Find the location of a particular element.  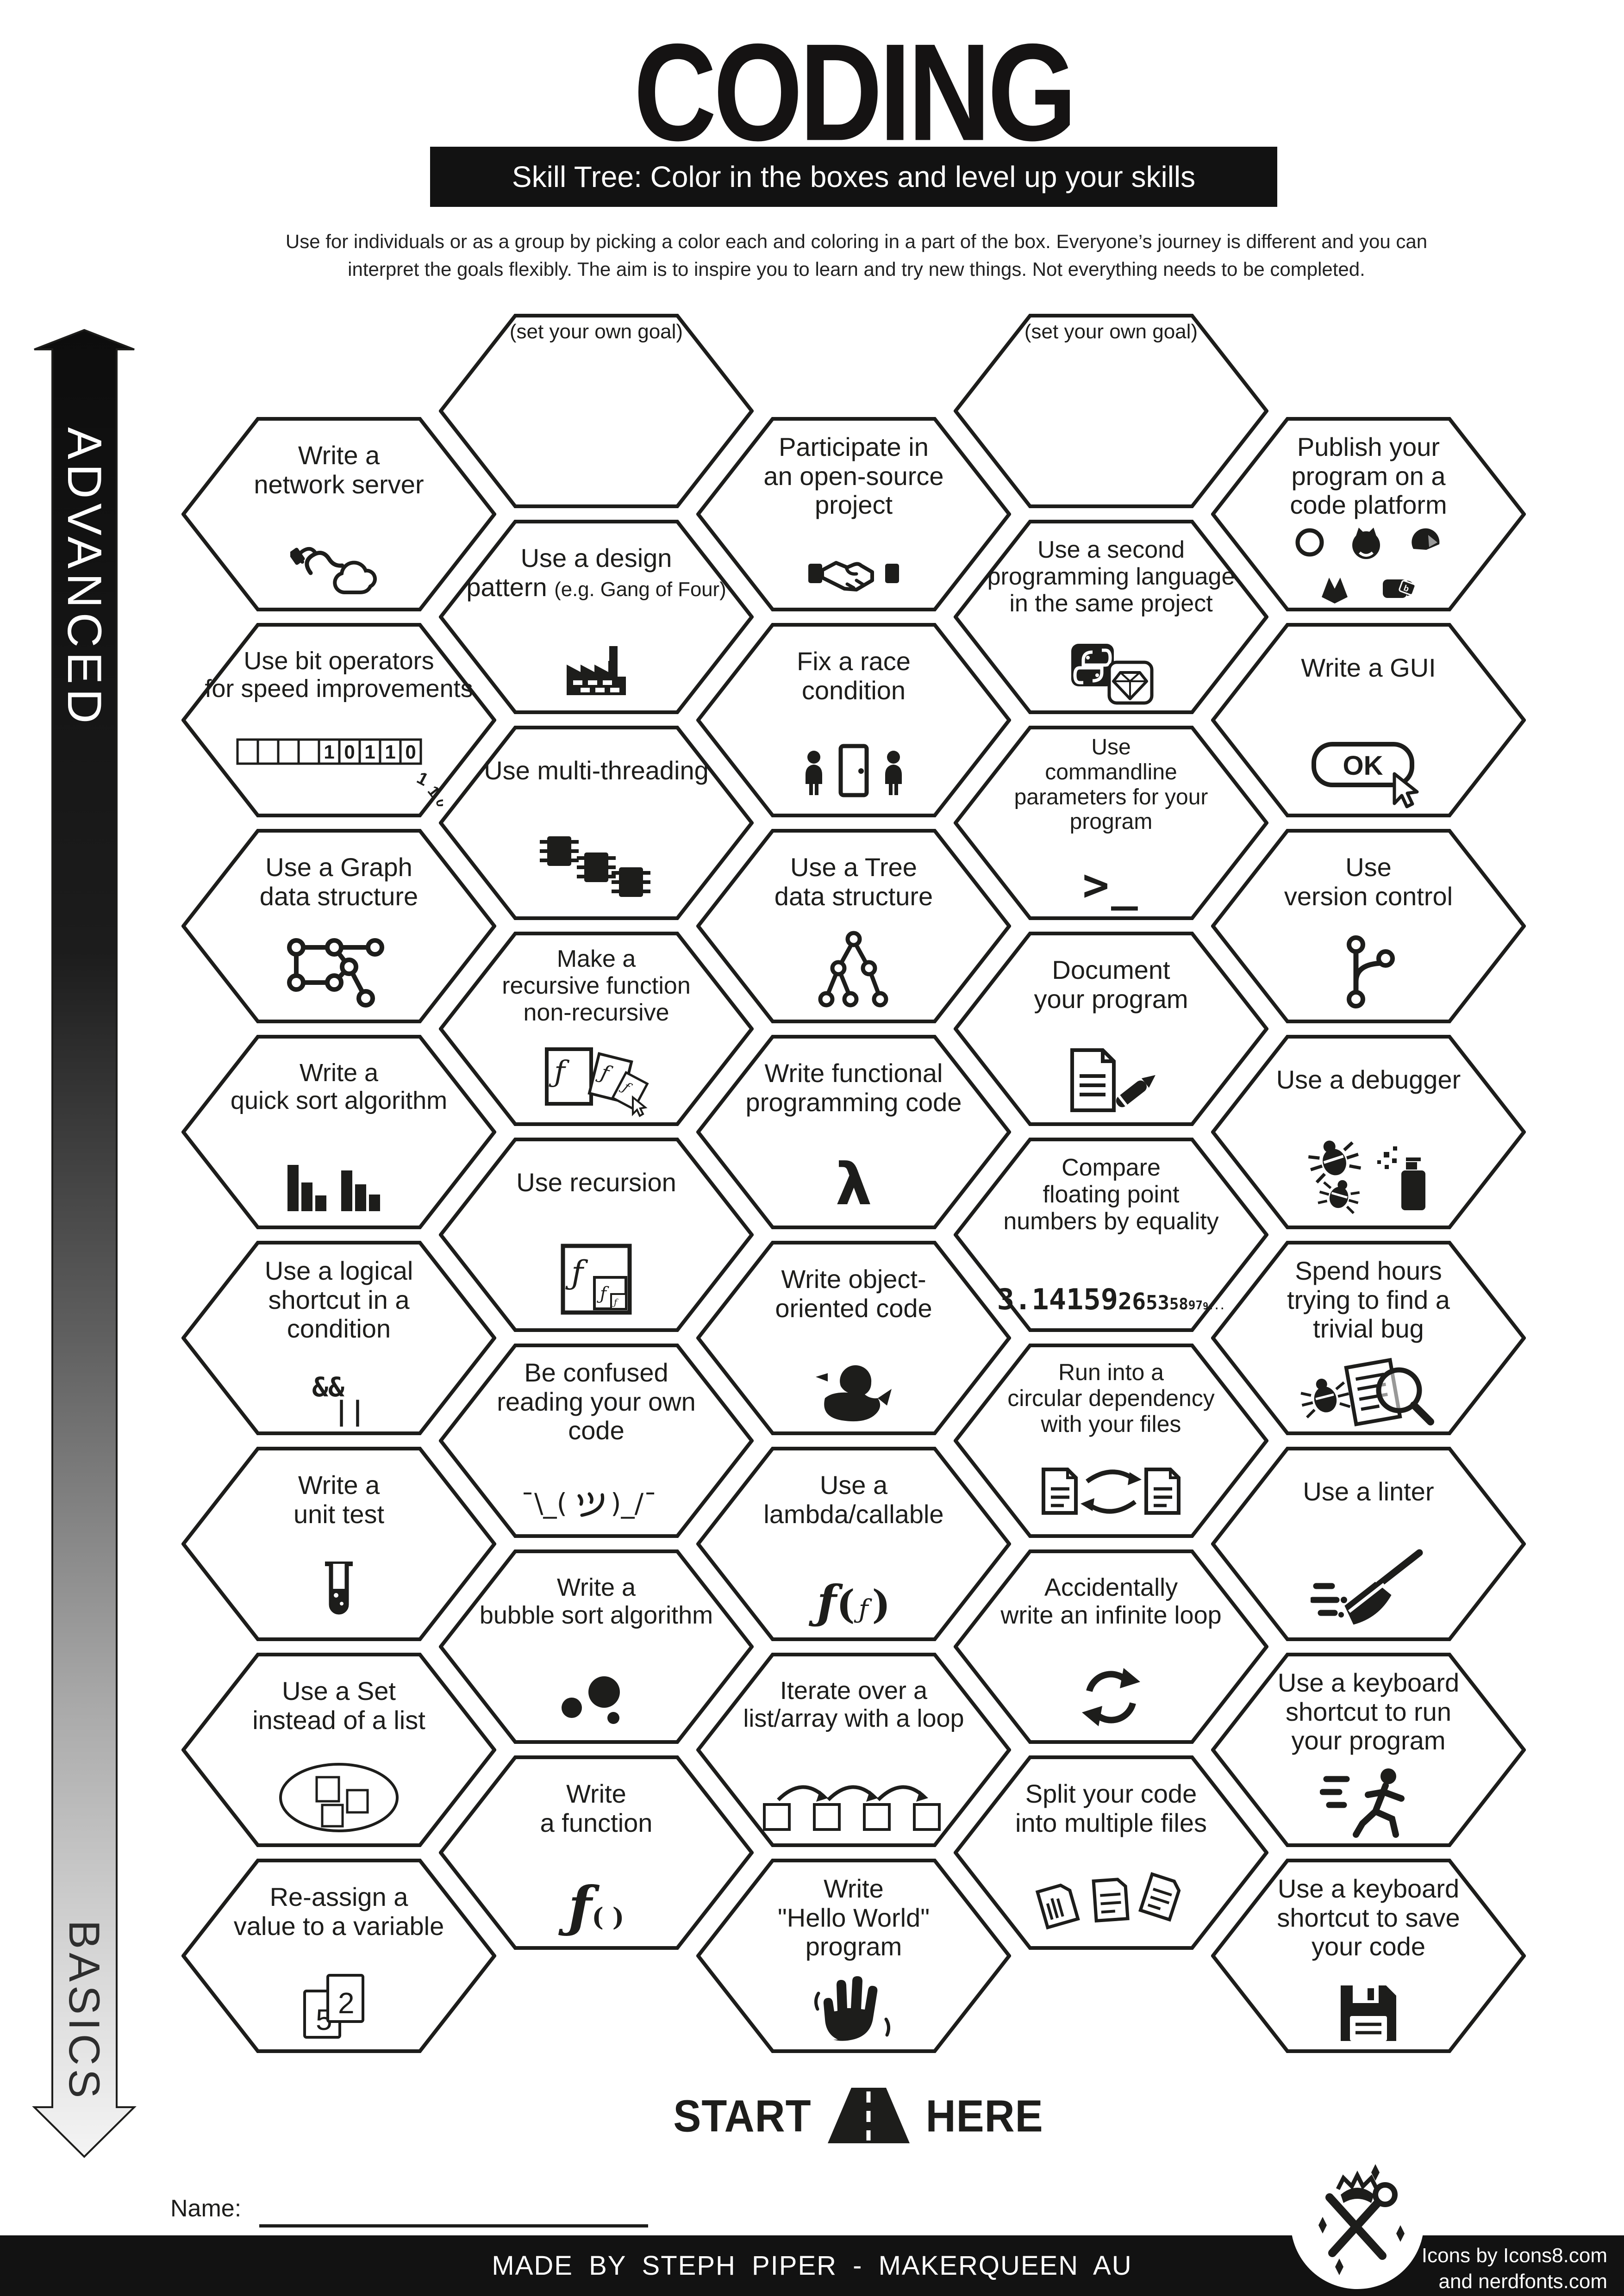

hex-label: Use a keyboard shortcut to save your code is located at coordinates (1368, 1917).